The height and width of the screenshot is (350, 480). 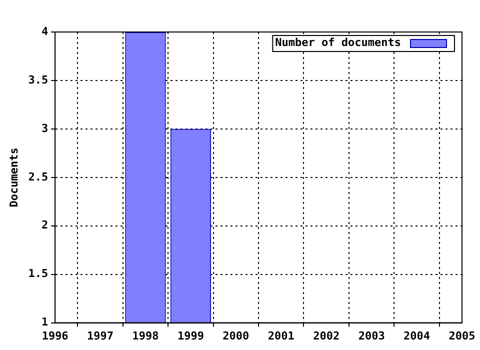 What do you see at coordinates (417, 335) in the screenshot?
I see `x-tick-label: 2004` at bounding box center [417, 335].